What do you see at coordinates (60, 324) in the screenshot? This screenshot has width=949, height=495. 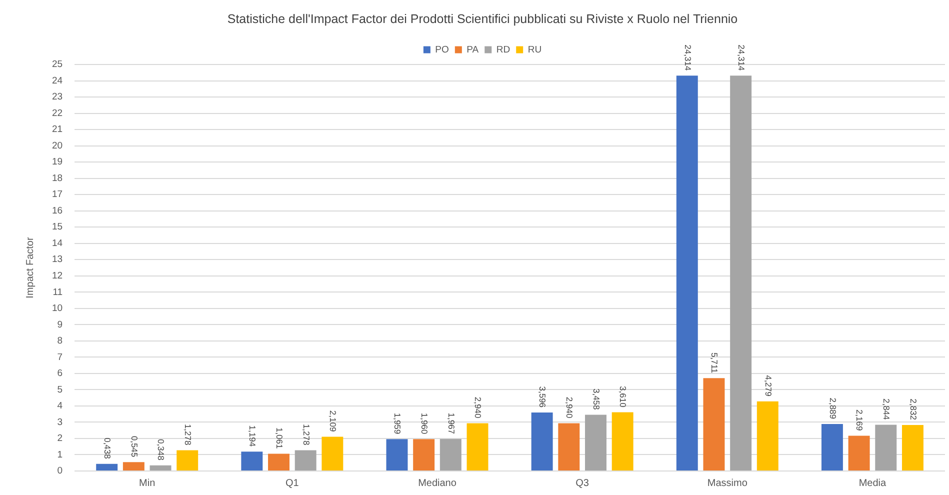 I see `y-tick-label: 9` at bounding box center [60, 324].